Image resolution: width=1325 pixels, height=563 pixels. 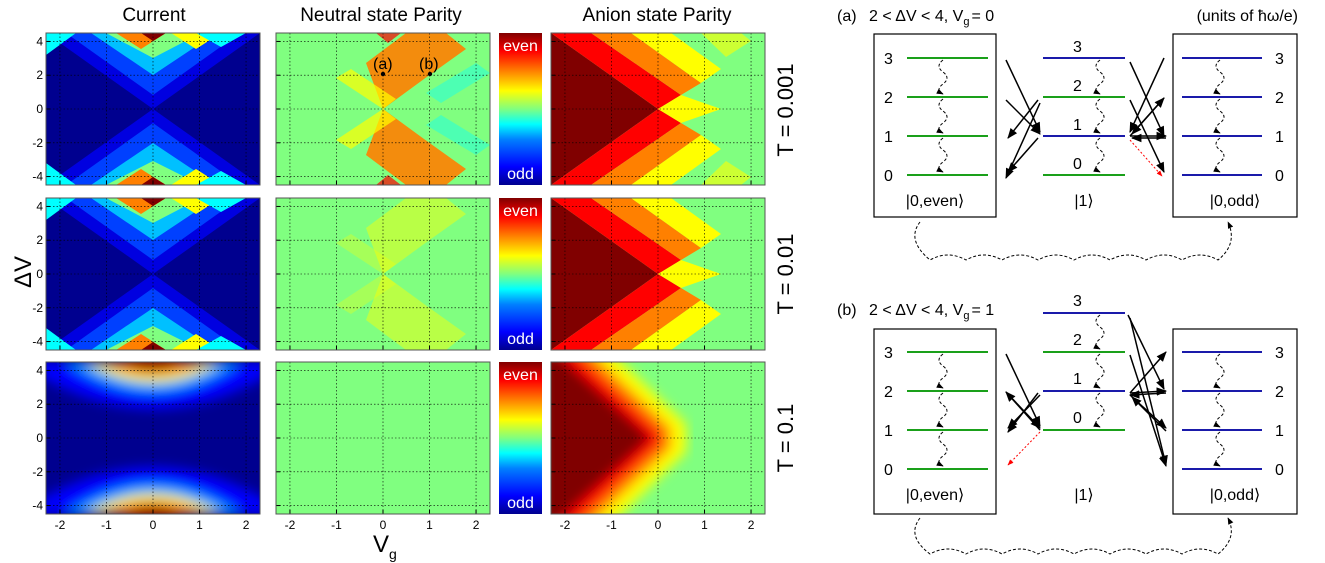 I want to click on panel-b-tag: (b), so click(x=847, y=310).